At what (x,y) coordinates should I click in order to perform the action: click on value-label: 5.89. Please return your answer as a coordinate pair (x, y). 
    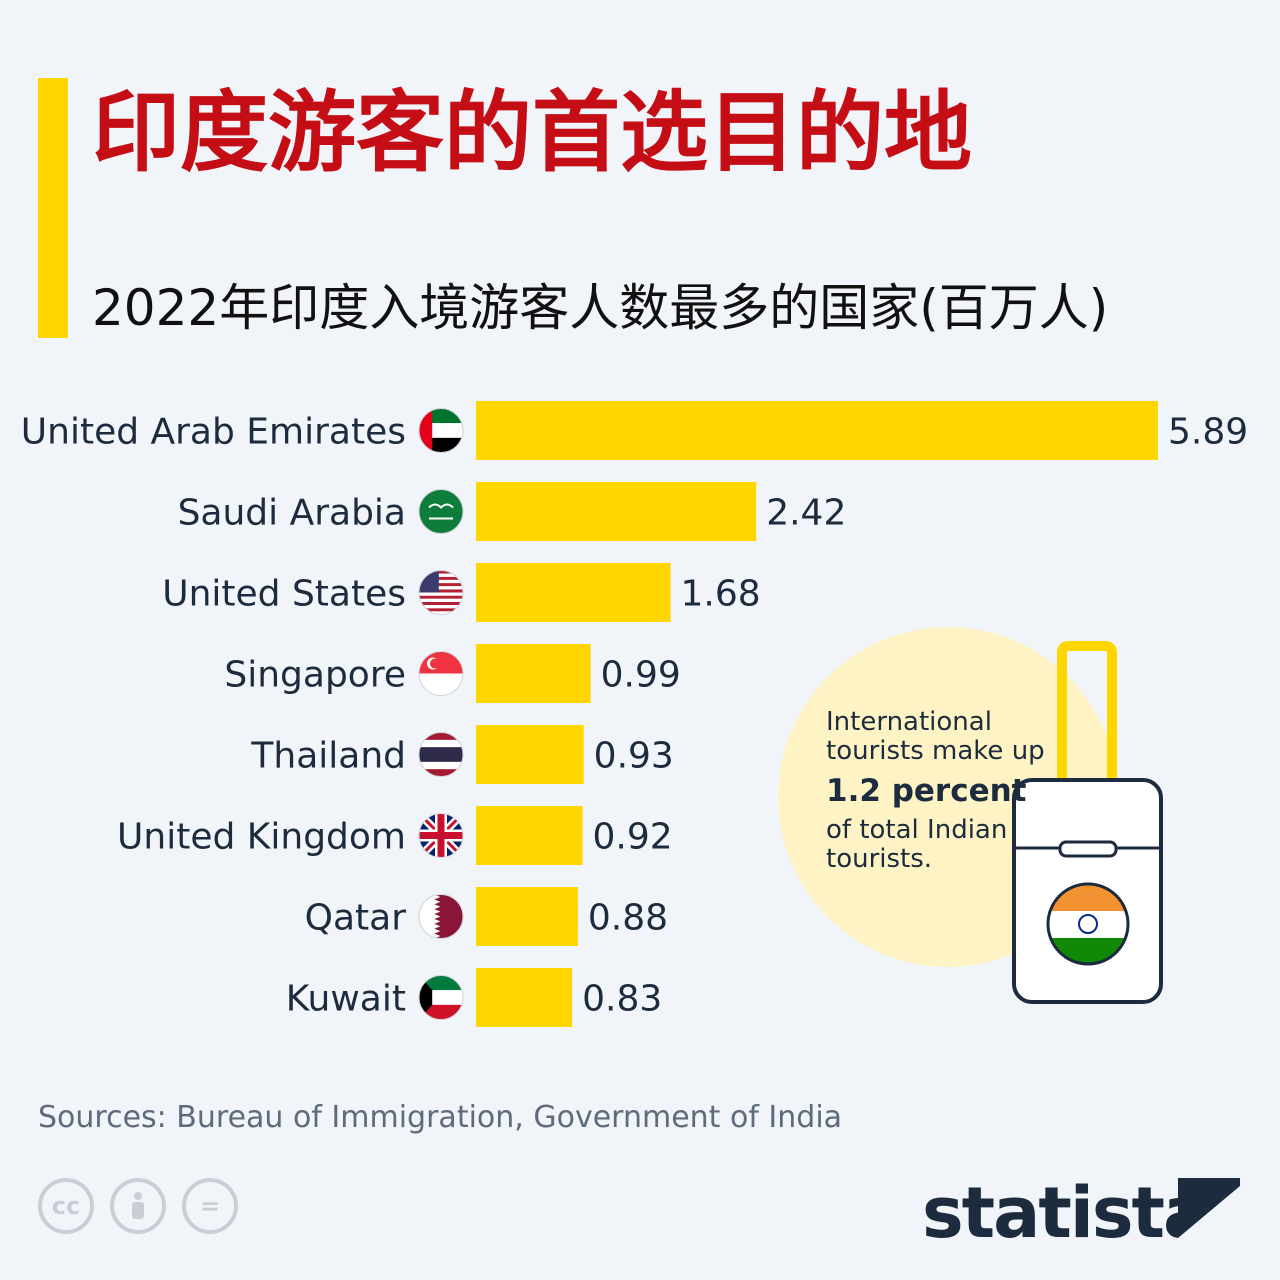
    Looking at the image, I should click on (1208, 432).